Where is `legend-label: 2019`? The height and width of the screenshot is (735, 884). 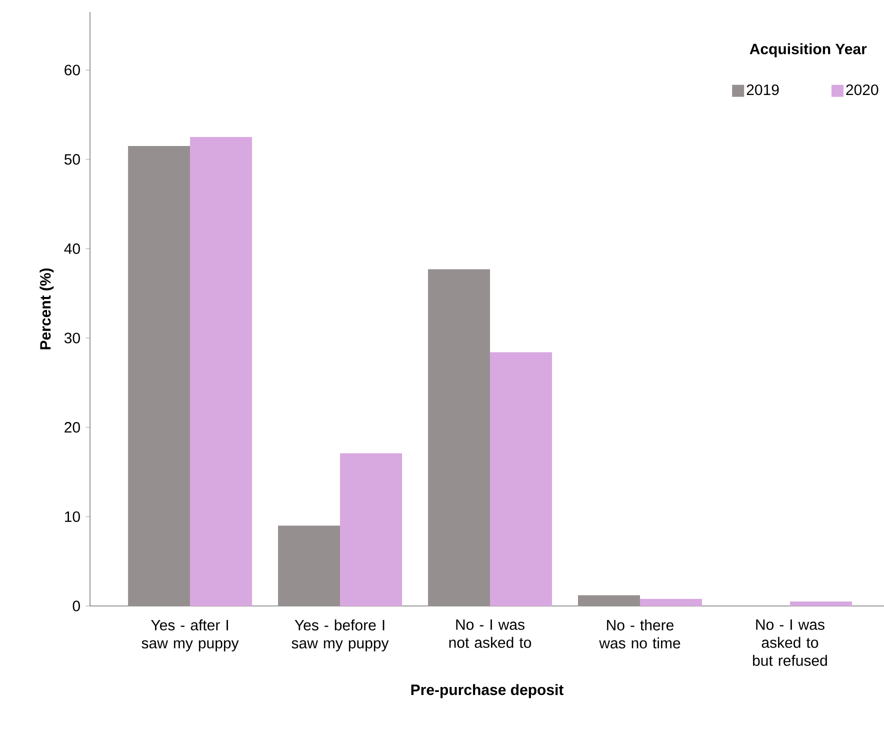 legend-label: 2019 is located at coordinates (762, 90).